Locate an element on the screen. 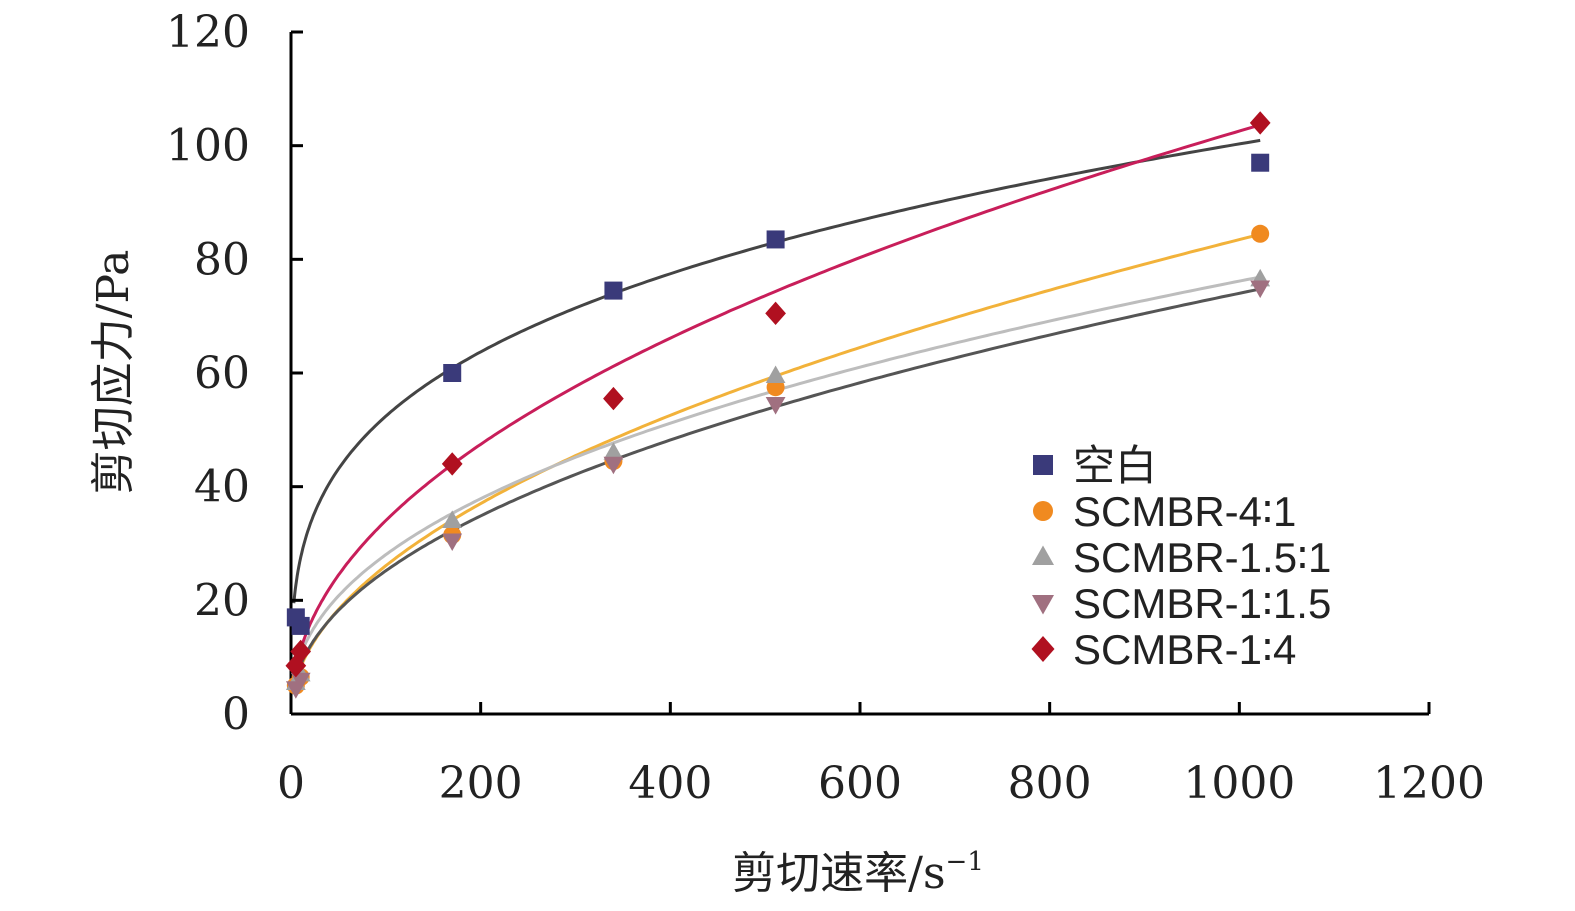 This screenshot has width=1575, height=911. x-tick-label: 200 is located at coordinates (481, 783).